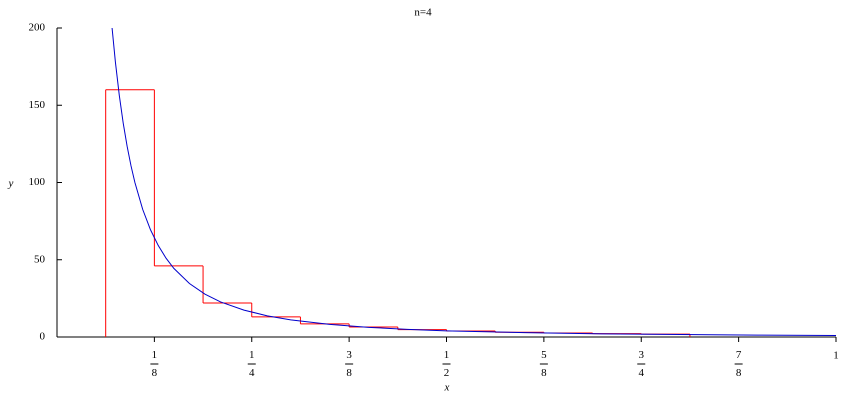 Image resolution: width=846 pixels, height=400 pixels. Describe the element at coordinates (43, 337) in the screenshot. I see `y-tick-label: 0` at that location.